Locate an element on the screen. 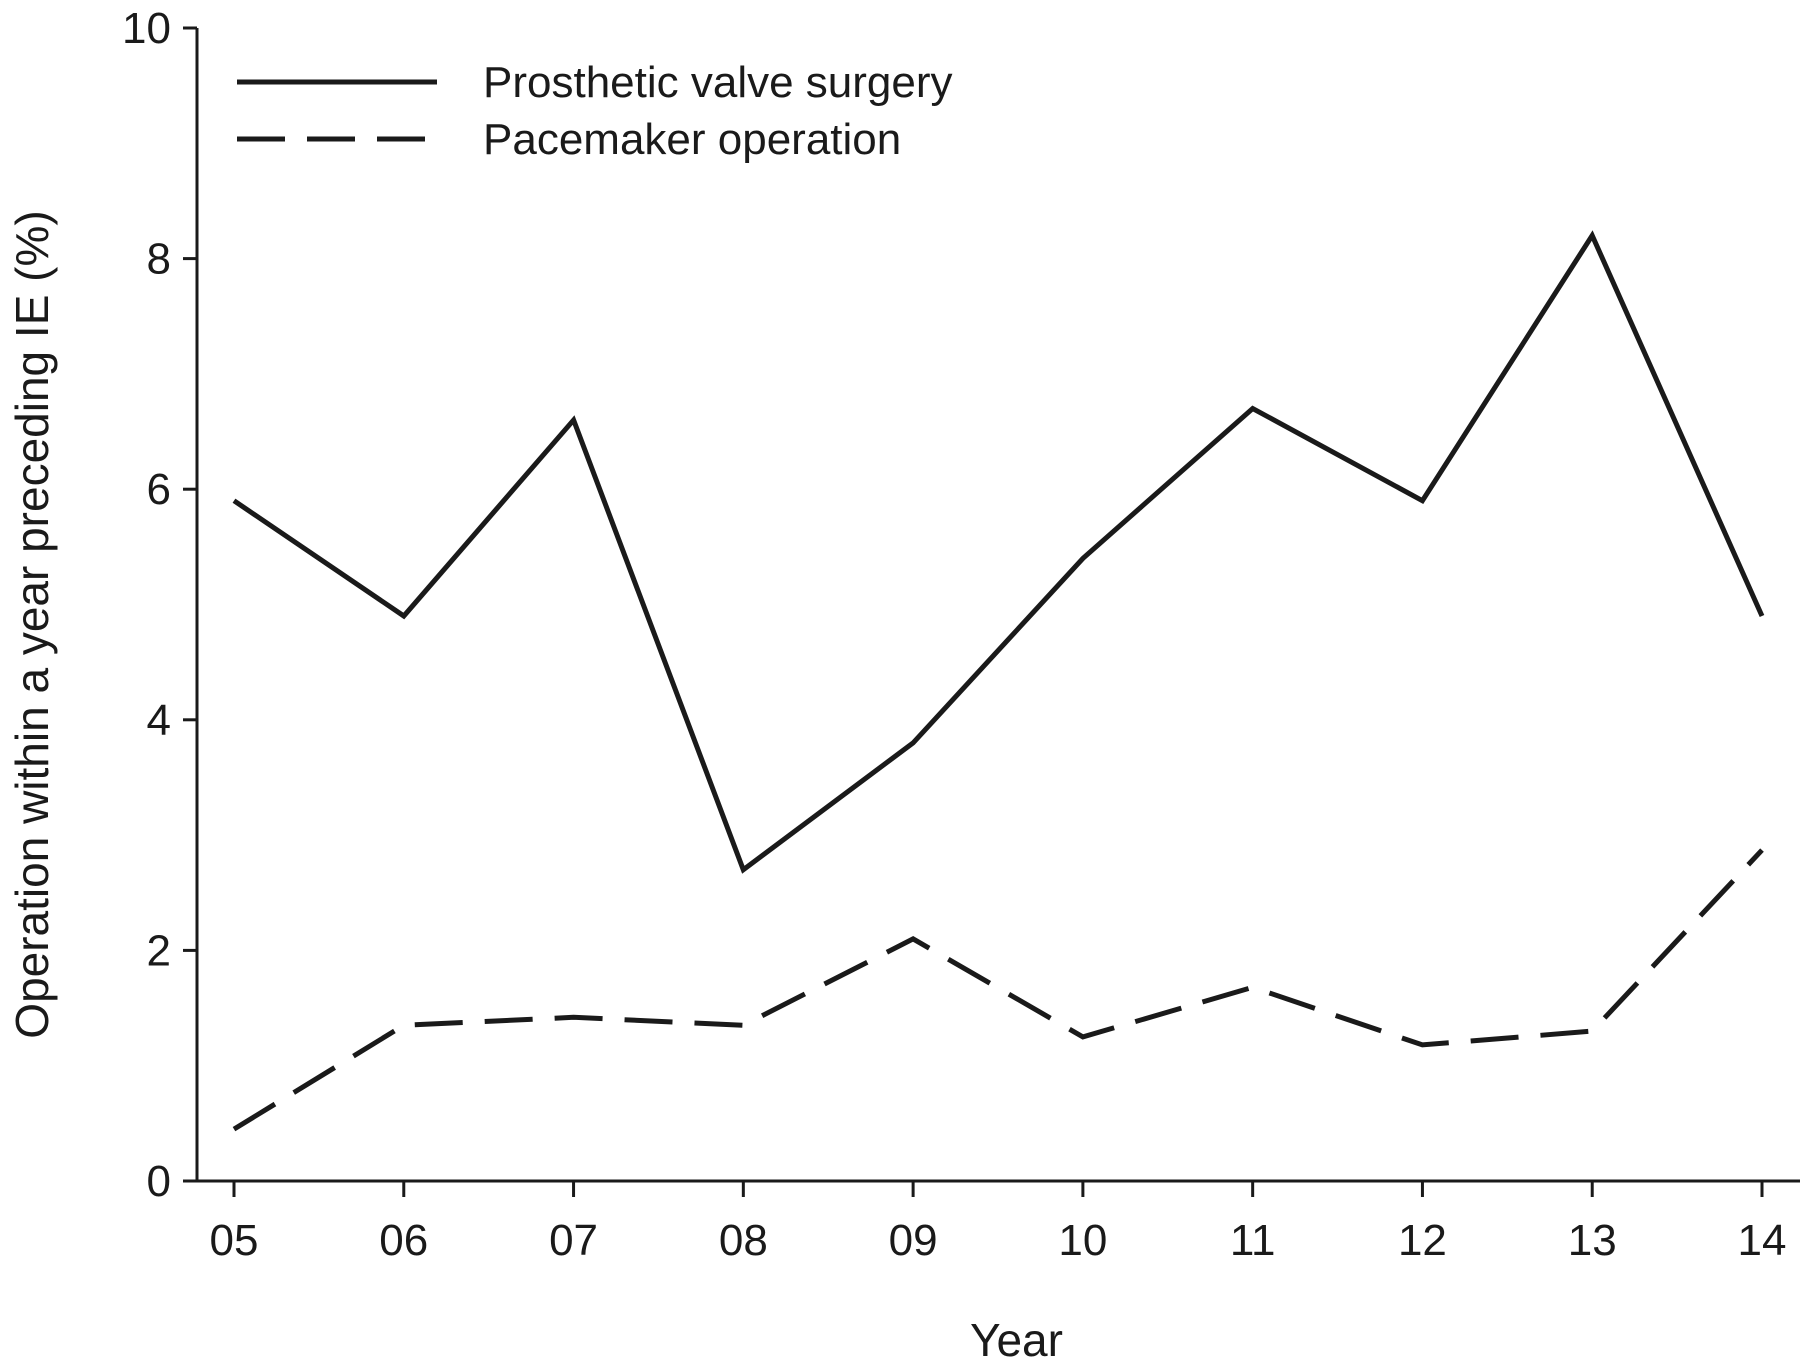  x-tick-label: 07 is located at coordinates (573, 1240).